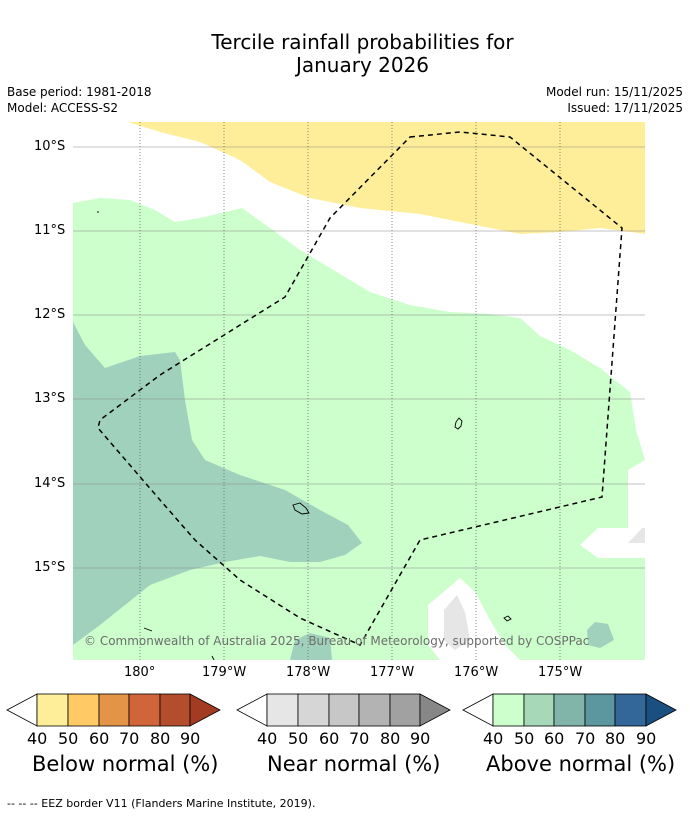 The height and width of the screenshot is (816, 690). What do you see at coordinates (646, 738) in the screenshot?
I see `above-tick-90: 90` at bounding box center [646, 738].